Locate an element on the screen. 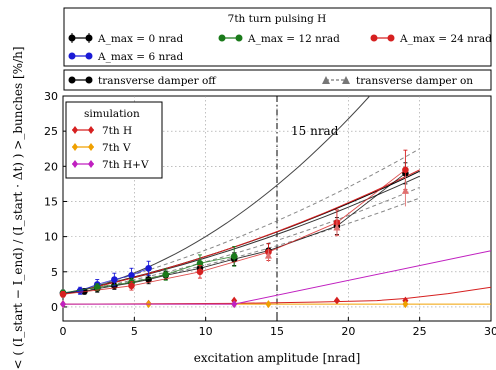 The image size is (496, 370). sim-legend-label-hv: 7th H+V is located at coordinates (125, 165).